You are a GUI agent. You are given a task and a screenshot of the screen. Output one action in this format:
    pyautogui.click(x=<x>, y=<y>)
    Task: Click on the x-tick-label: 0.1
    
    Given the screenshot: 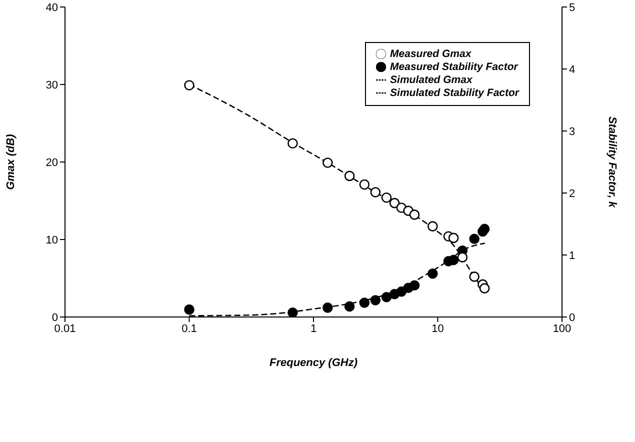 What is the action you would take?
    pyautogui.click(x=189, y=328)
    